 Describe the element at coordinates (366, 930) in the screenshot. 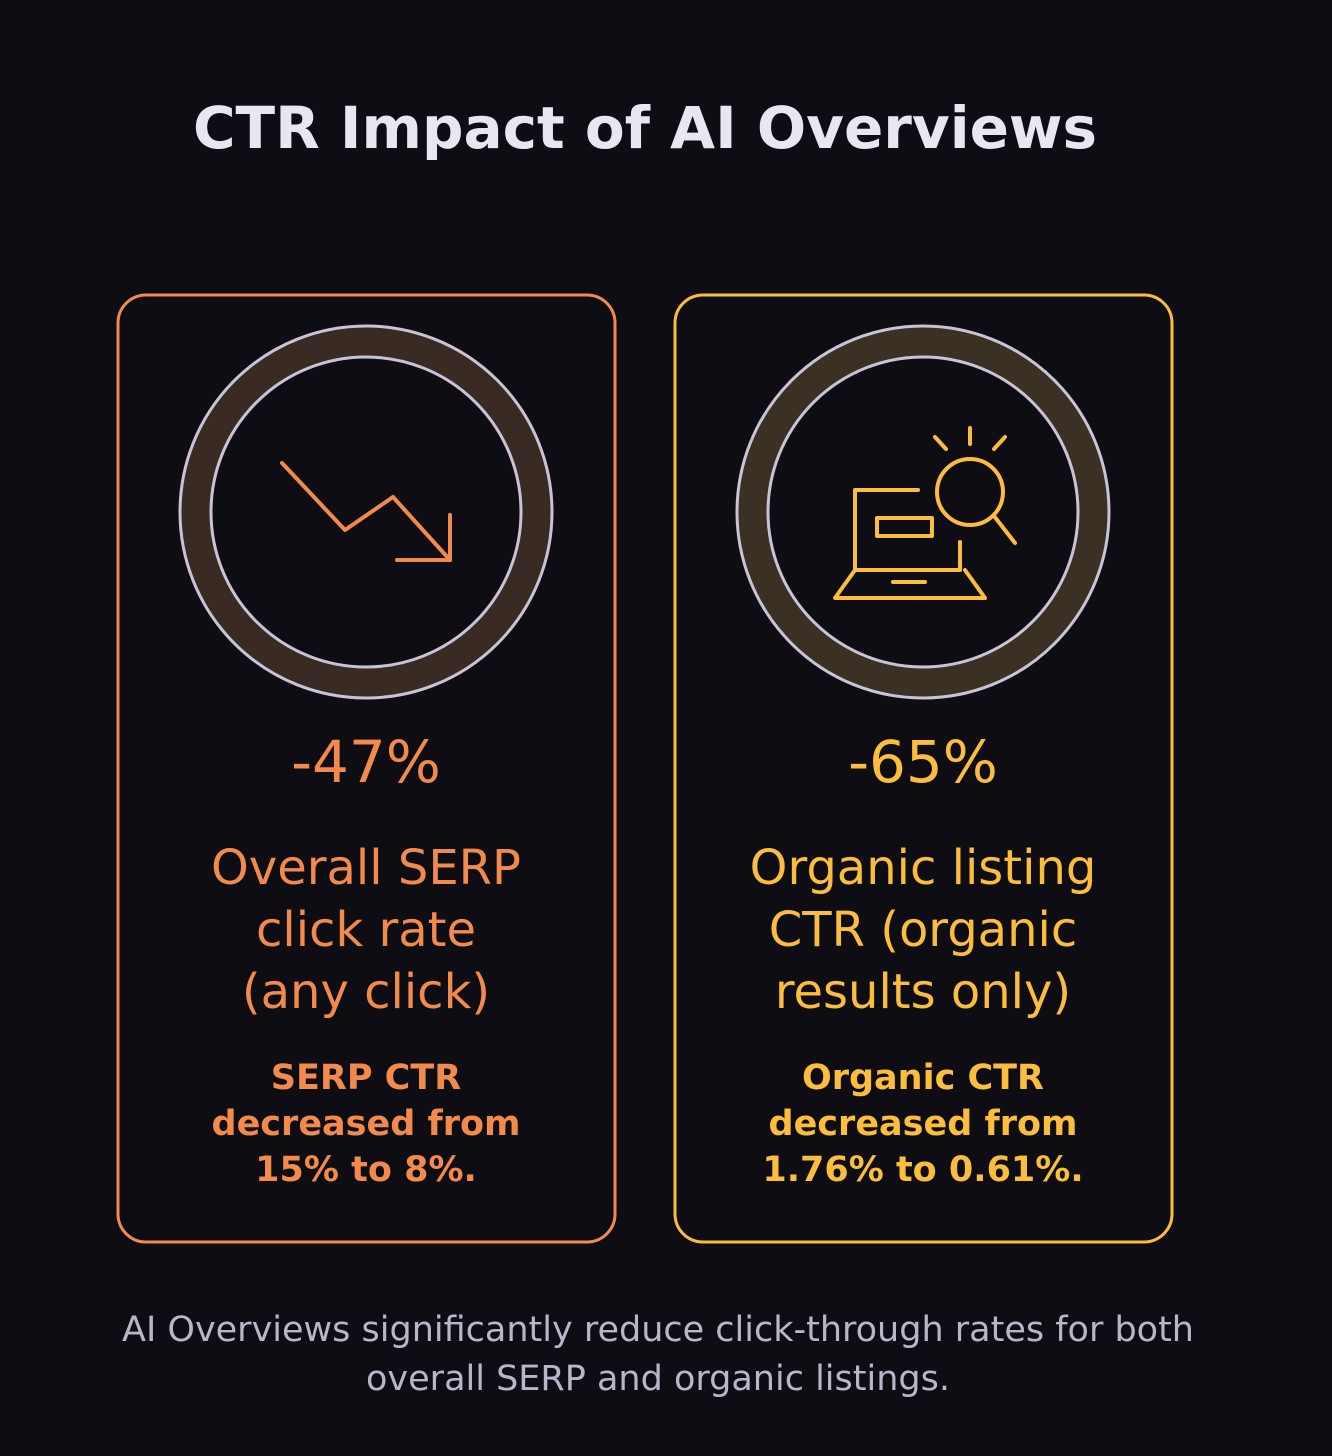

I see `stat-label: click rate` at that location.